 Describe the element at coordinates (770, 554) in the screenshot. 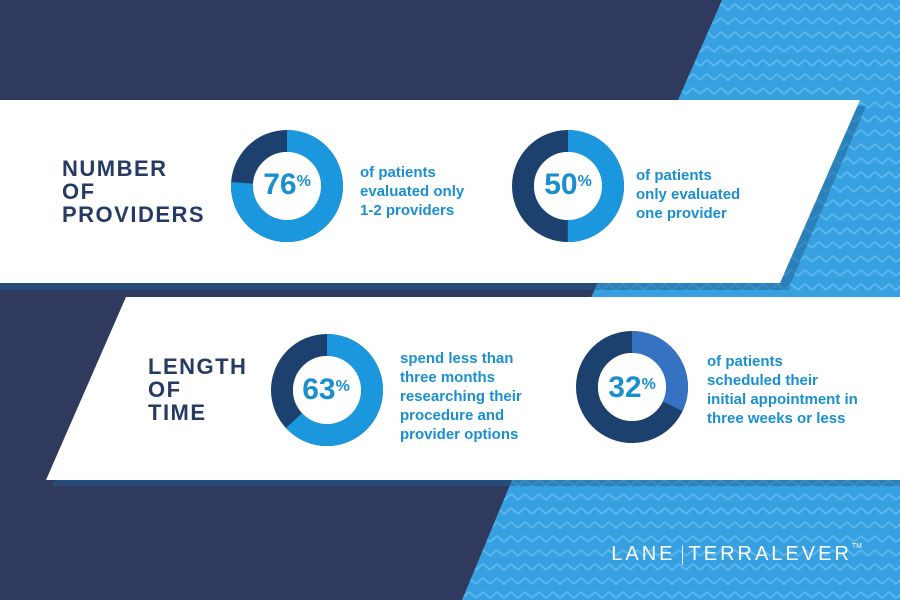

I see `logo-right: TERRALEVER` at that location.